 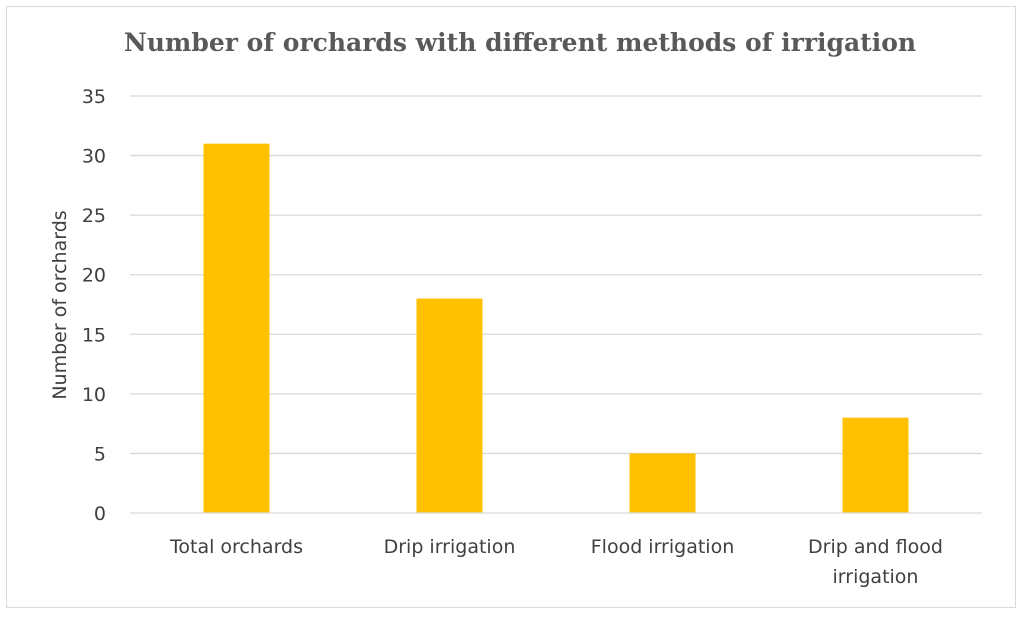 What do you see at coordinates (663, 547) in the screenshot?
I see `x-category-label: Flood irrigation` at bounding box center [663, 547].